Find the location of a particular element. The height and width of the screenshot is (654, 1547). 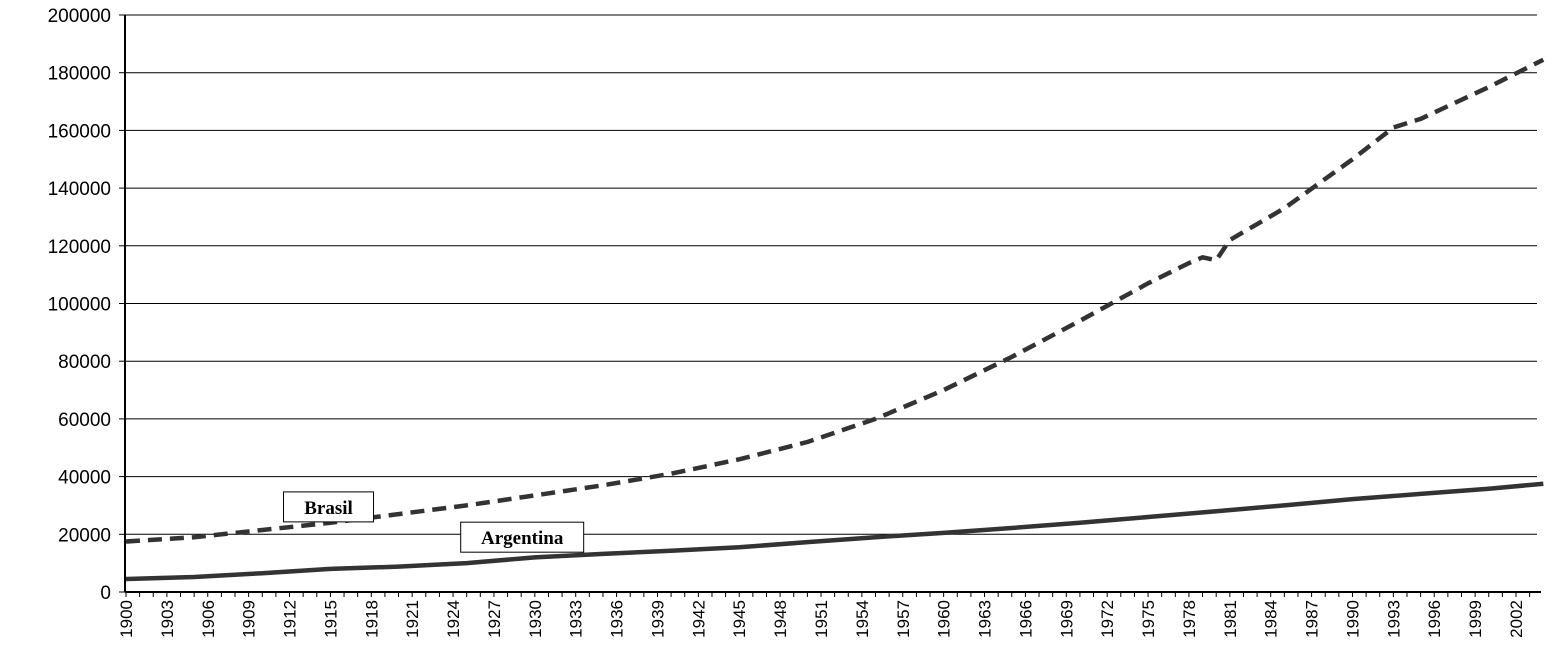

x-tick-label: 1981 is located at coordinates (1230, 619).